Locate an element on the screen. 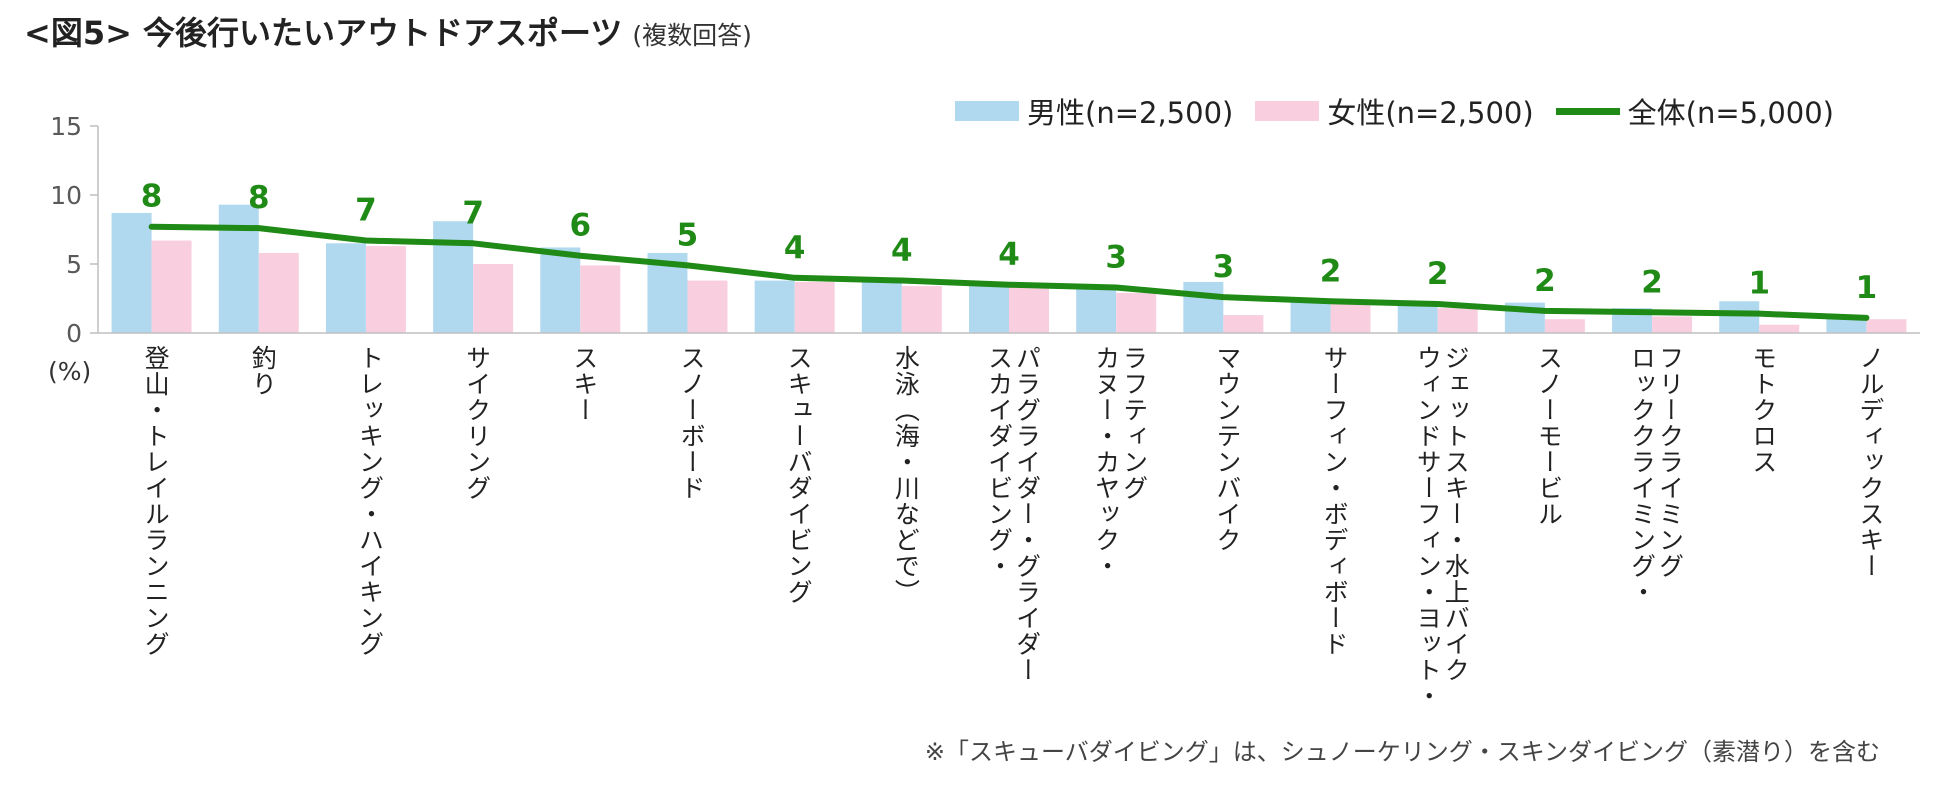 This screenshot has width=1950, height=792. x-tick-label: スノーモービル is located at coordinates (1548, 436).